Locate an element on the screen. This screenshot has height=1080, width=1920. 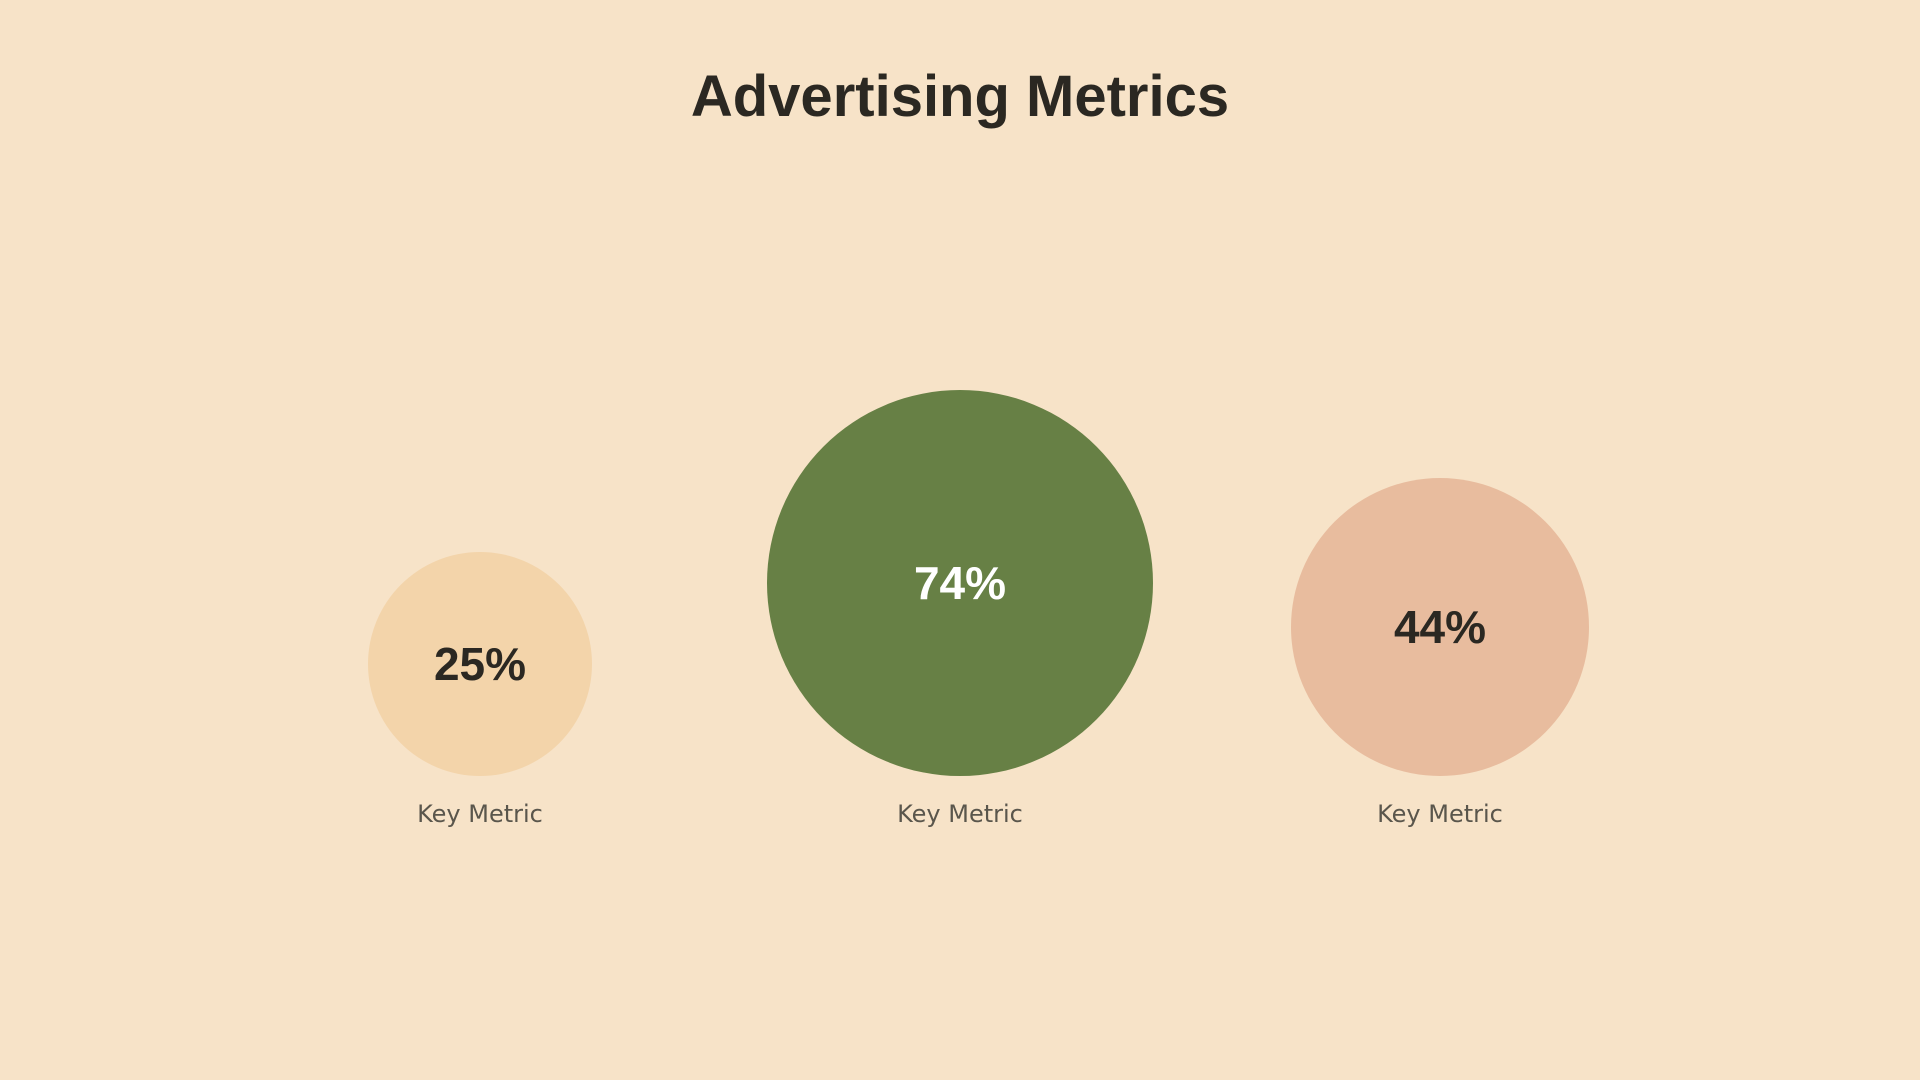
chart-title: Advertising Metrics is located at coordinates (960, 96).